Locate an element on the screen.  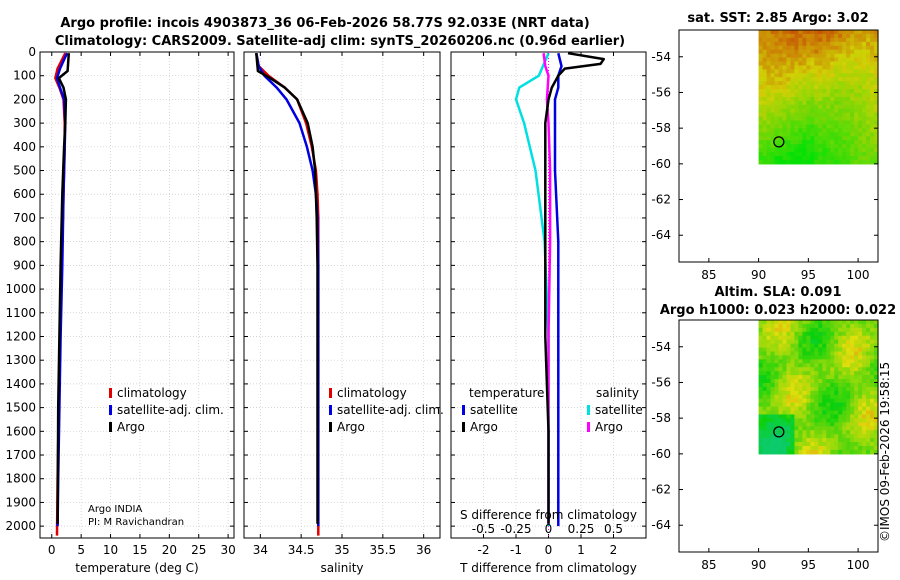
sal-panel-xtick-label: 34.5 is located at coordinates (301, 550).